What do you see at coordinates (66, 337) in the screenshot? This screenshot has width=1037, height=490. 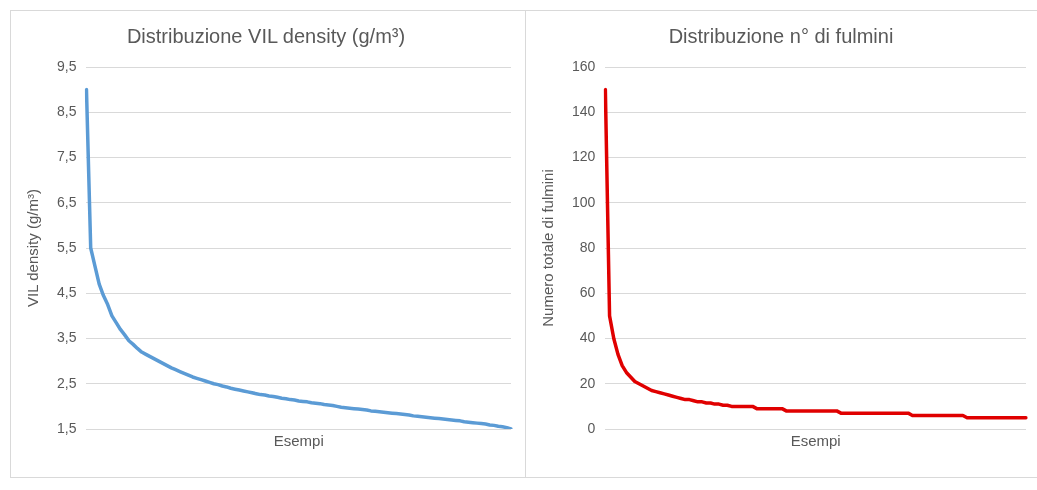 I see `y-tick-label: 3,5` at bounding box center [66, 337].